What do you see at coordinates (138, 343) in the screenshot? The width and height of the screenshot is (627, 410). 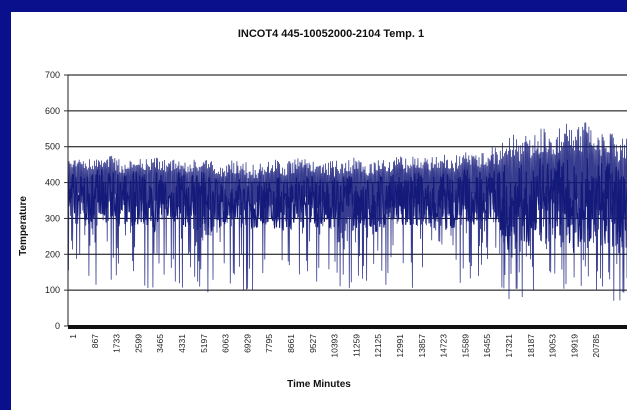 I see `x-tick-label: 2599` at bounding box center [138, 343].